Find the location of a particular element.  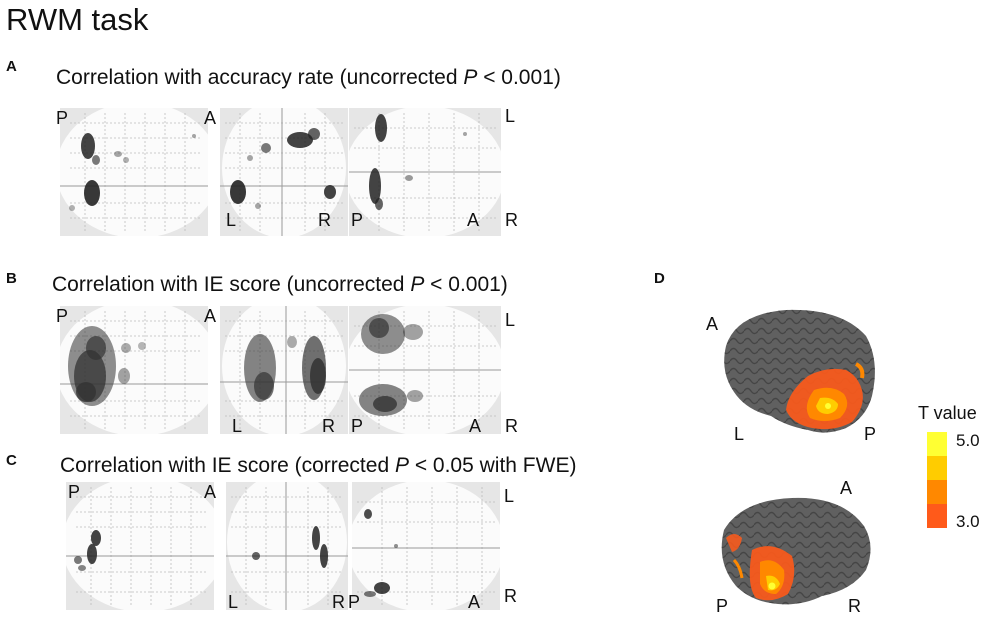

panel-a-sagittal-map is located at coordinates (134, 172).